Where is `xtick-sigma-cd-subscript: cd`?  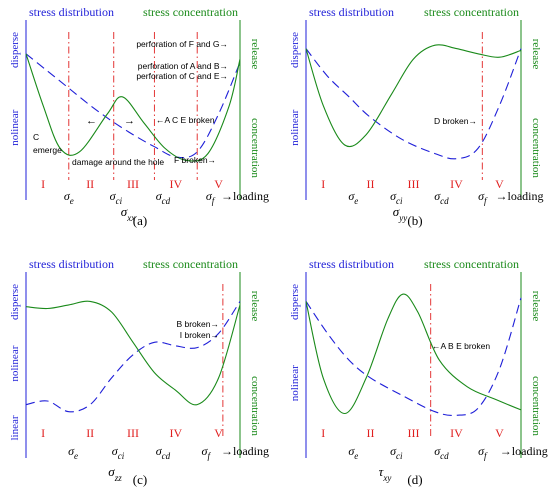
xtick-sigma-cd-subscript: cd is located at coordinates (444, 456).